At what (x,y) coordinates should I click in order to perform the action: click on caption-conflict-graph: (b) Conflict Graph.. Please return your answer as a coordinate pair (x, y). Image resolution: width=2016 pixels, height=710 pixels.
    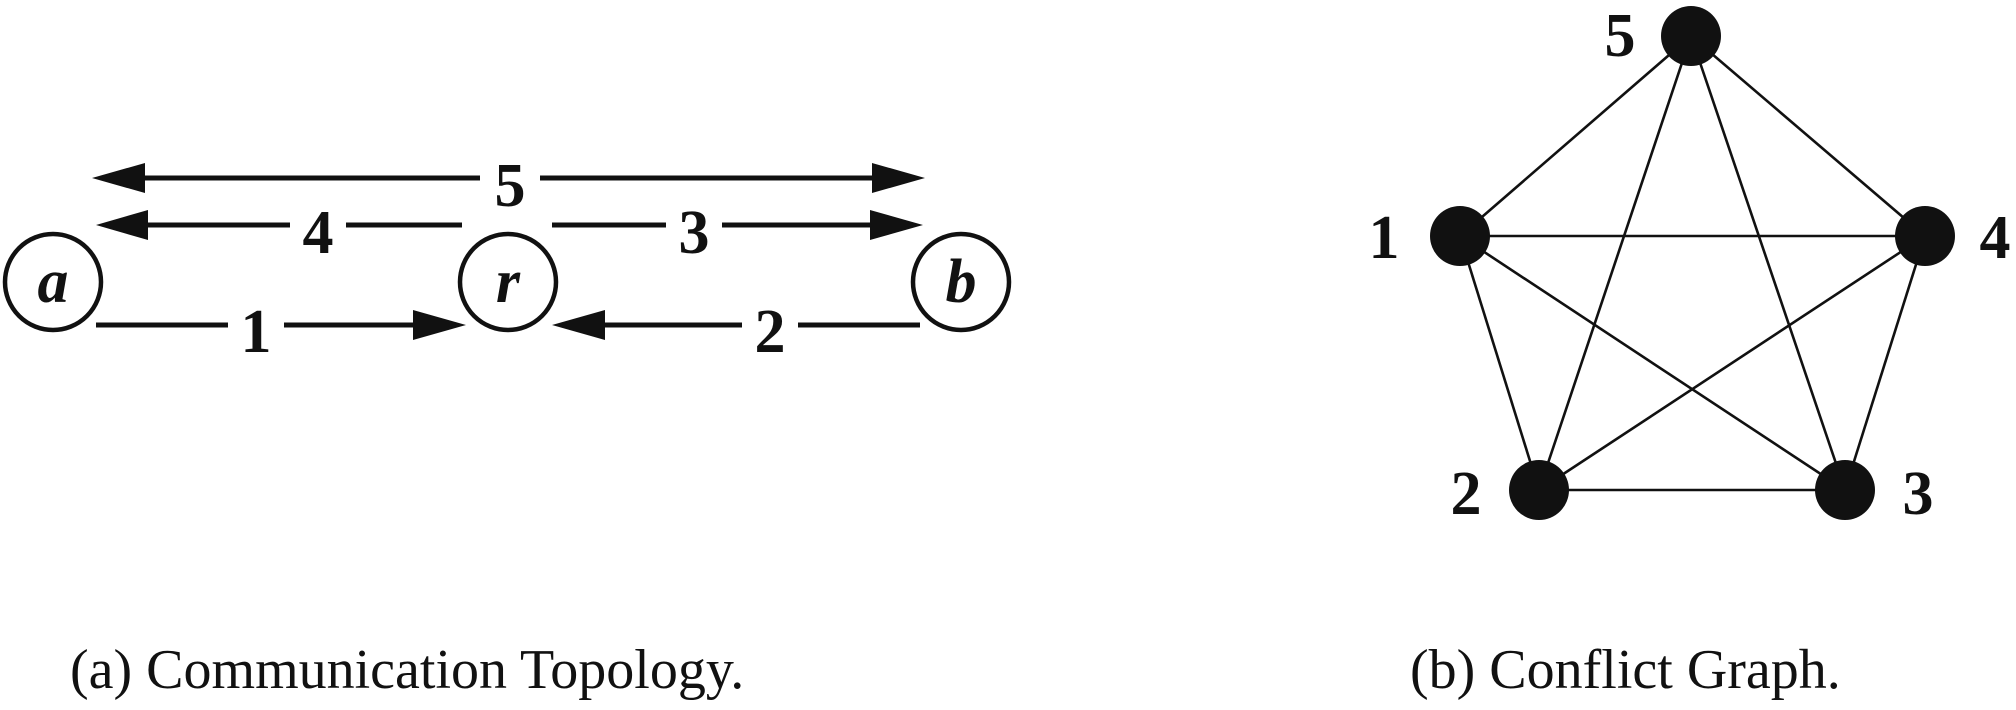
    Looking at the image, I should click on (1625, 670).